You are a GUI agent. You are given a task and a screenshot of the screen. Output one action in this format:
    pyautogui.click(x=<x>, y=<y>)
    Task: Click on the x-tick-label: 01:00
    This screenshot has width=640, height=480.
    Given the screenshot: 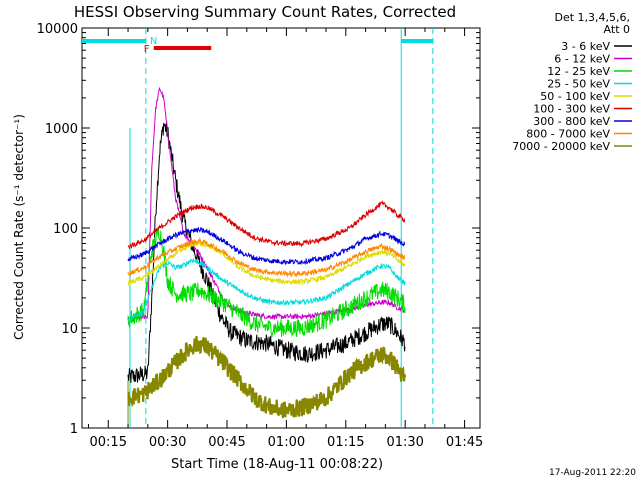 What is the action you would take?
    pyautogui.click(x=286, y=442)
    